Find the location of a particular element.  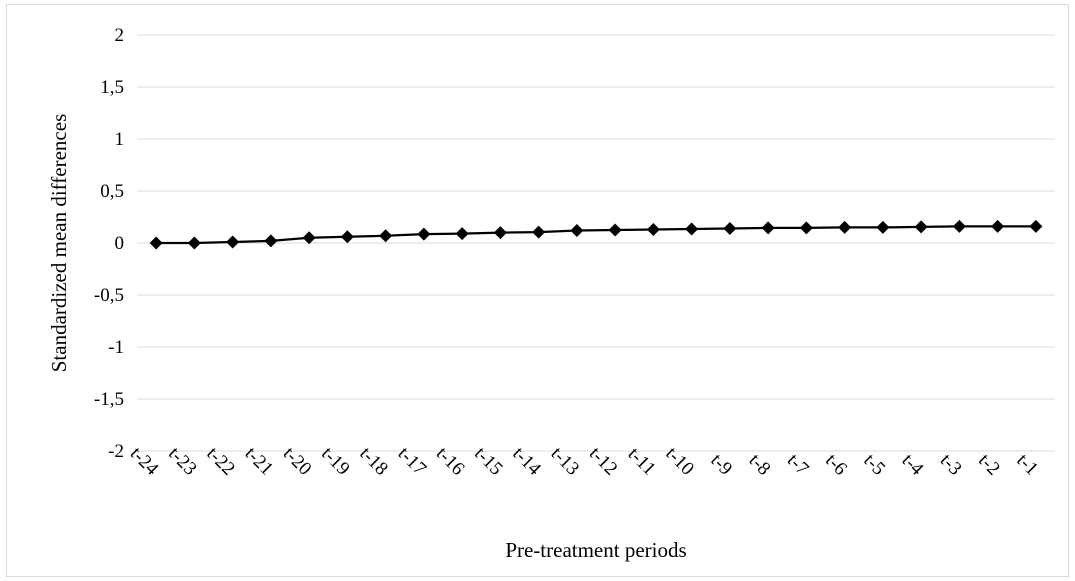

y-tick-labels: -2 -1,5 -1 -0,5 0 0,5 1 1,5 2 is located at coordinates (109, 243).